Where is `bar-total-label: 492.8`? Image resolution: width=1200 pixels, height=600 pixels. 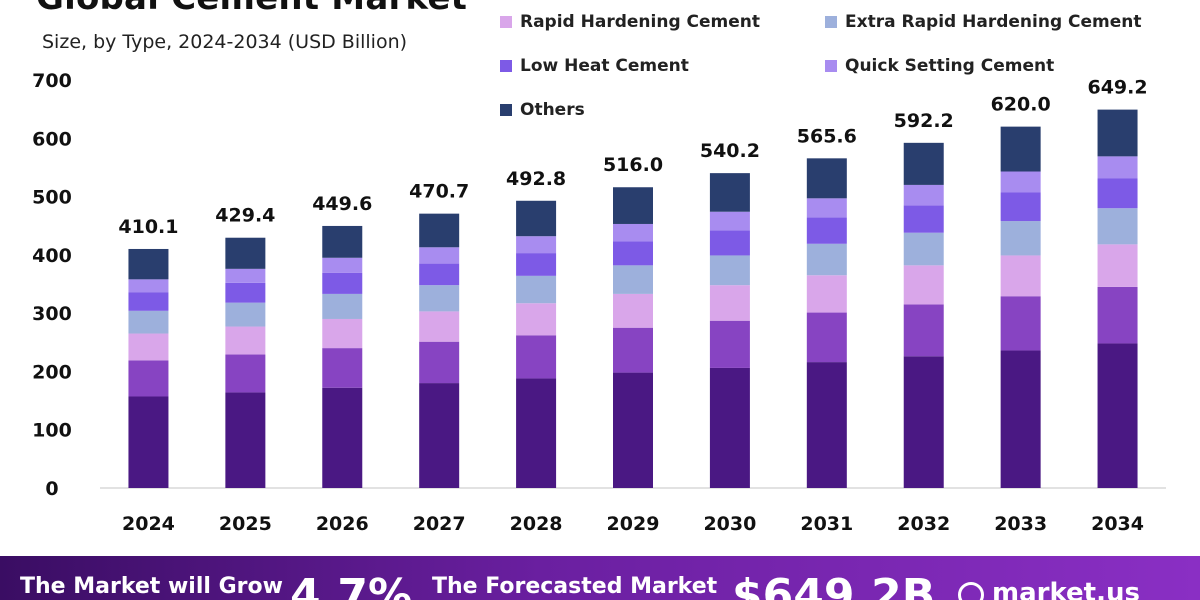
bar-total-label: 492.8 is located at coordinates (536, 179).